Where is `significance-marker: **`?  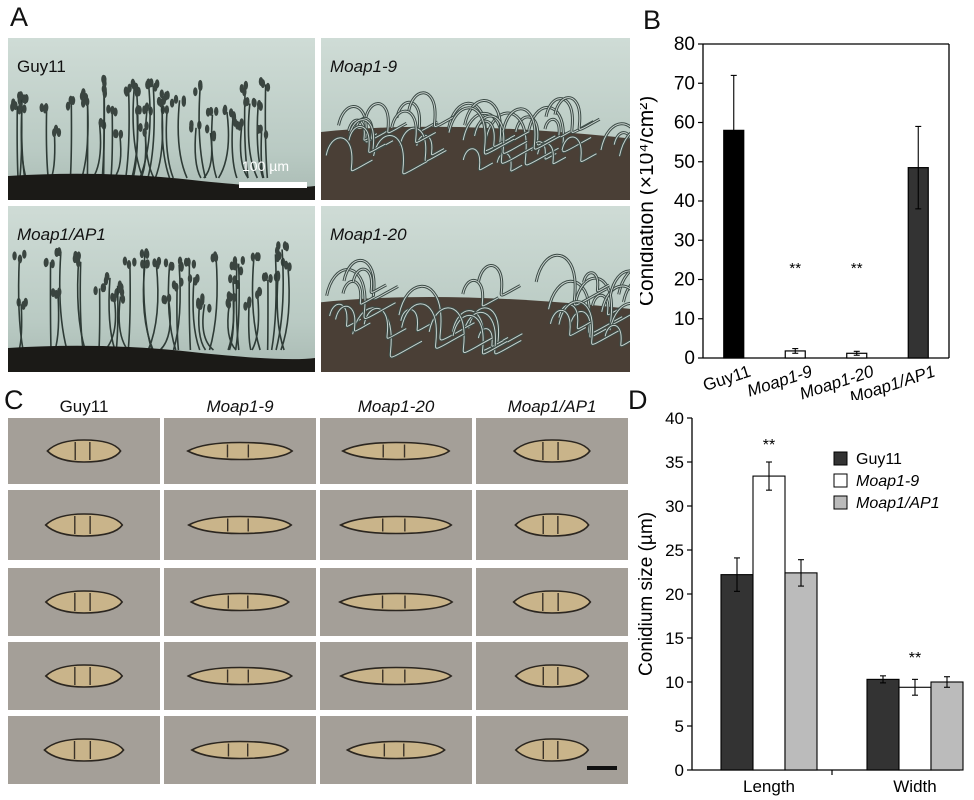
significance-marker: ** is located at coordinates (795, 268).